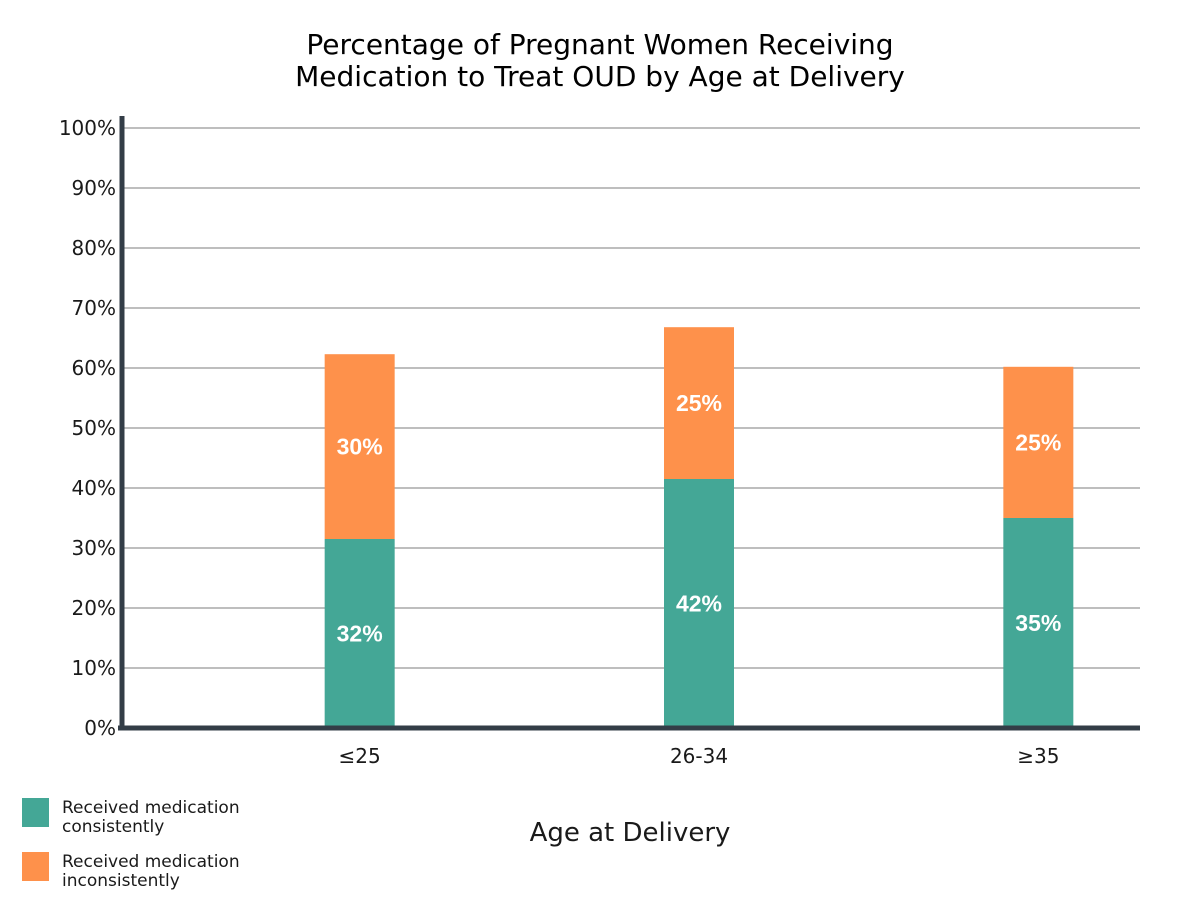  Describe the element at coordinates (94, 368) in the screenshot. I see `y-tick-label: 60%` at that location.